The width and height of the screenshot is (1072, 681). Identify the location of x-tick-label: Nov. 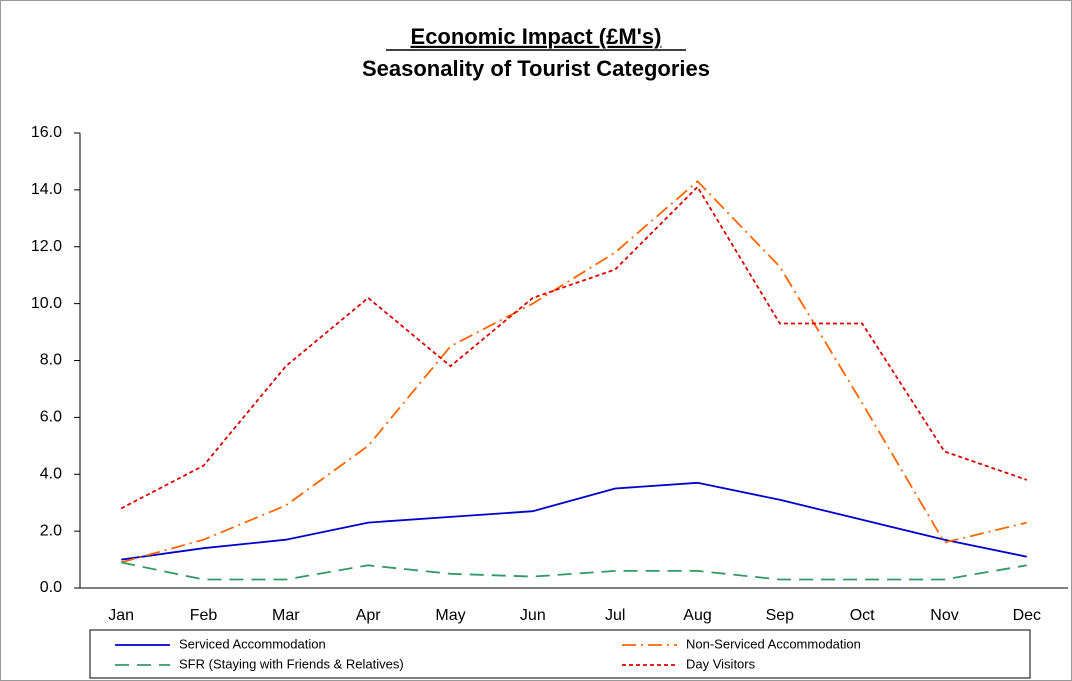
(944, 615).